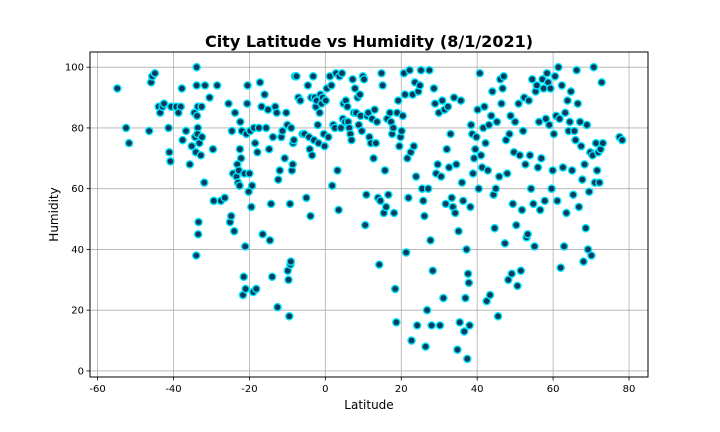 The width and height of the screenshot is (720, 432). Describe the element at coordinates (77, 189) in the screenshot. I see `y-tick-label: 60` at that location.